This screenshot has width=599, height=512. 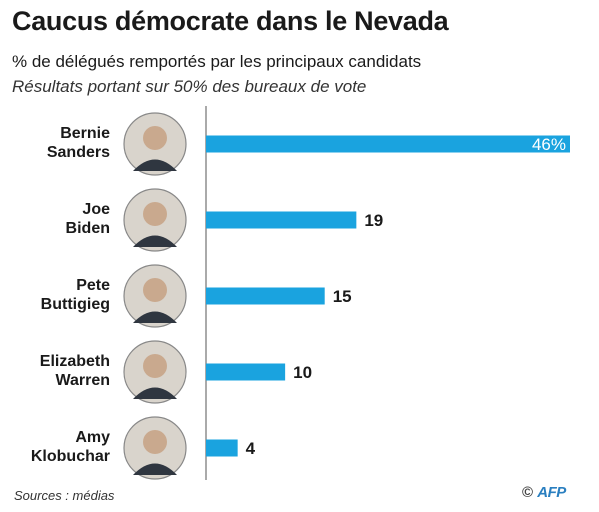 What do you see at coordinates (78, 152) in the screenshot?
I see `candidate-name-line: Sanders` at bounding box center [78, 152].